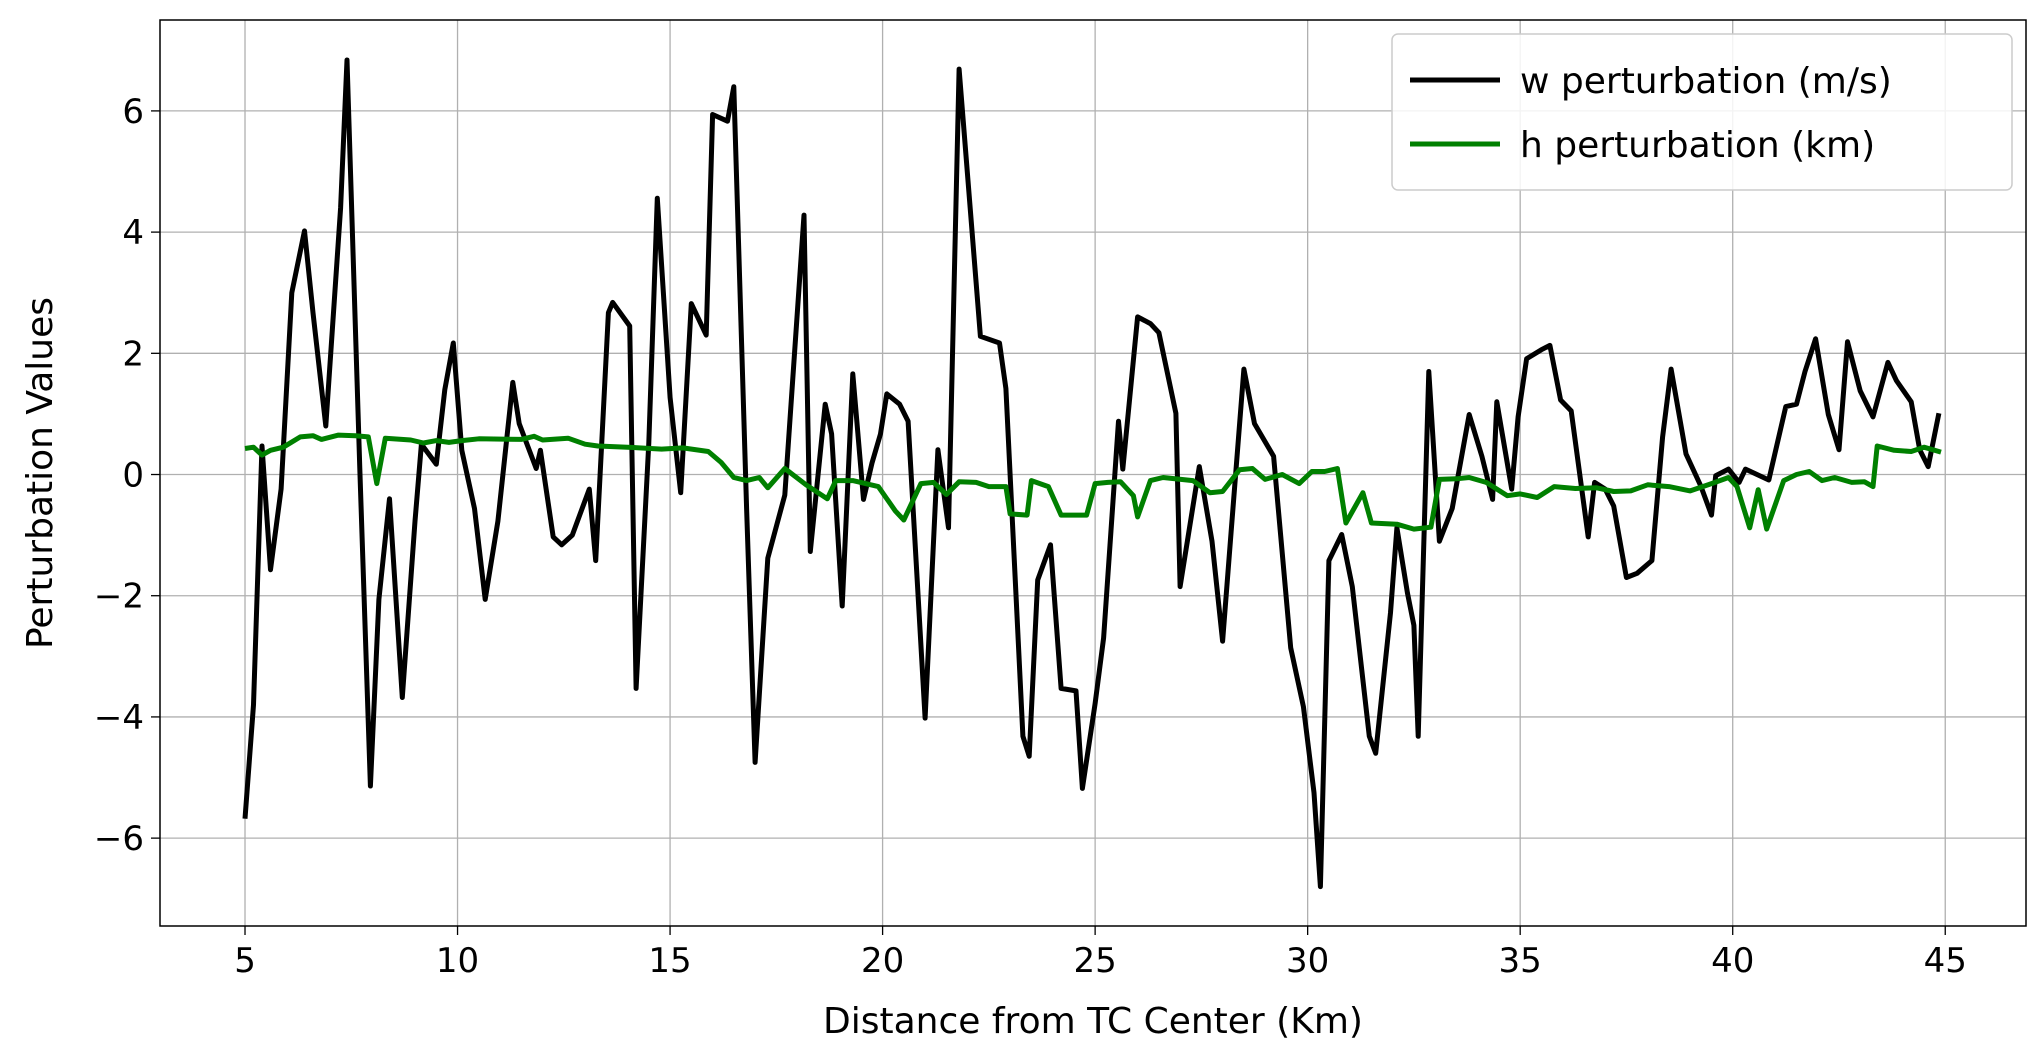 This screenshot has height=1062, width=2039. Describe the element at coordinates (1702, 112) in the screenshot. I see `legend-box` at that location.